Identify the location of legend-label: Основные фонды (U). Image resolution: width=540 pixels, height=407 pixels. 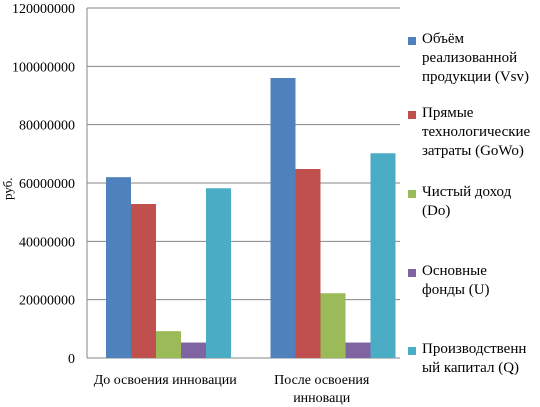
(456, 280).